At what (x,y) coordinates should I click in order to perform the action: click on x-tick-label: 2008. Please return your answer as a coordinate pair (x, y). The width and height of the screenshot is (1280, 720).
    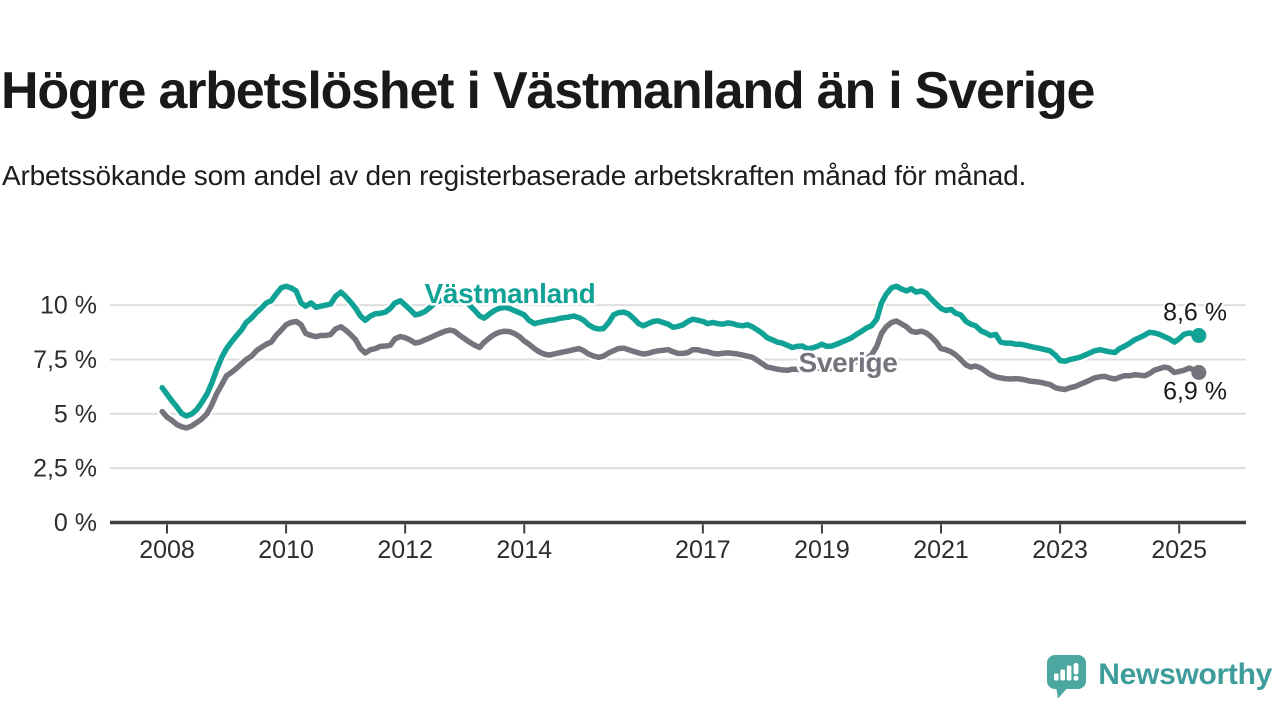
    Looking at the image, I should click on (167, 550).